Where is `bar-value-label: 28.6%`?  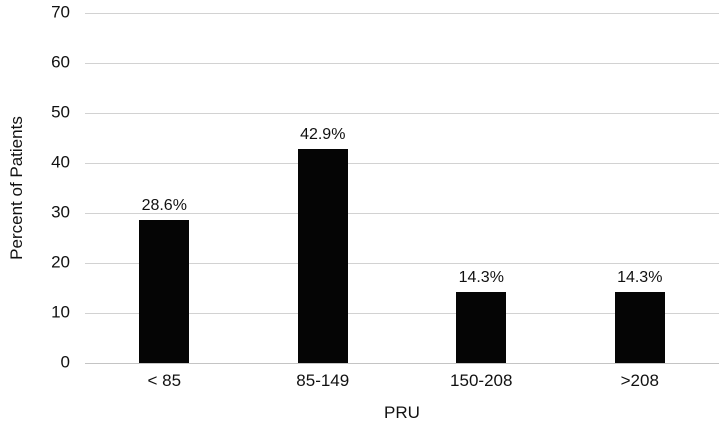
bar-value-label: 28.6% is located at coordinates (164, 205).